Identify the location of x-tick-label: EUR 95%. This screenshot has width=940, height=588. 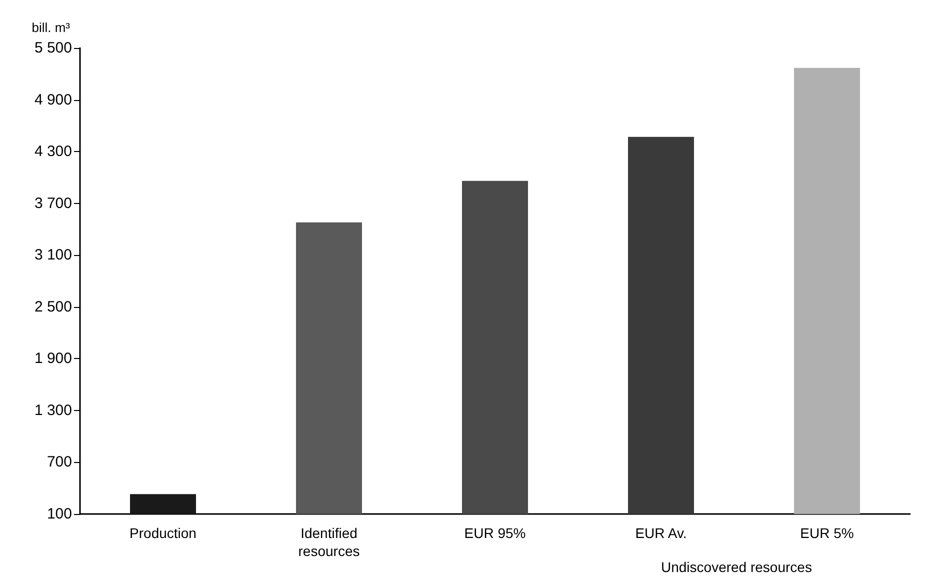
(495, 533).